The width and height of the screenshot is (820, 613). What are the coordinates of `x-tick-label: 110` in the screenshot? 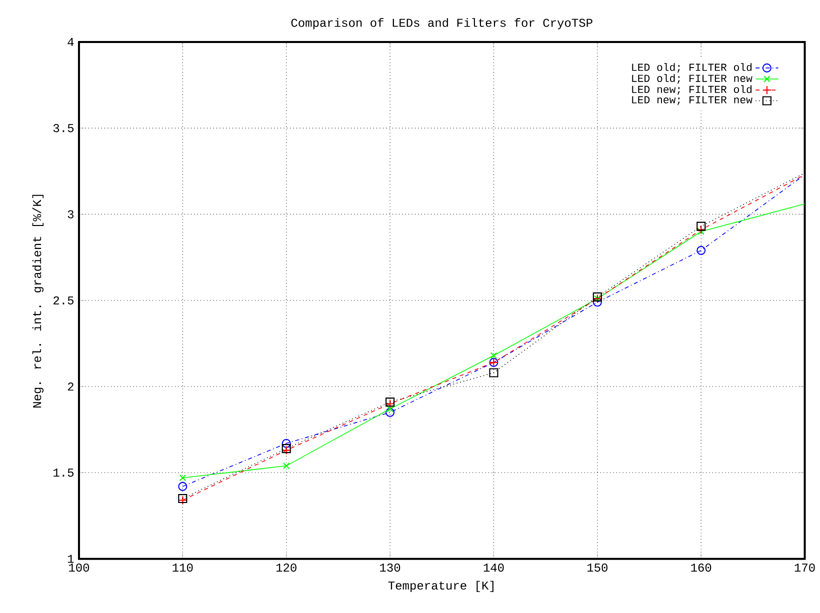 It's located at (182, 568).